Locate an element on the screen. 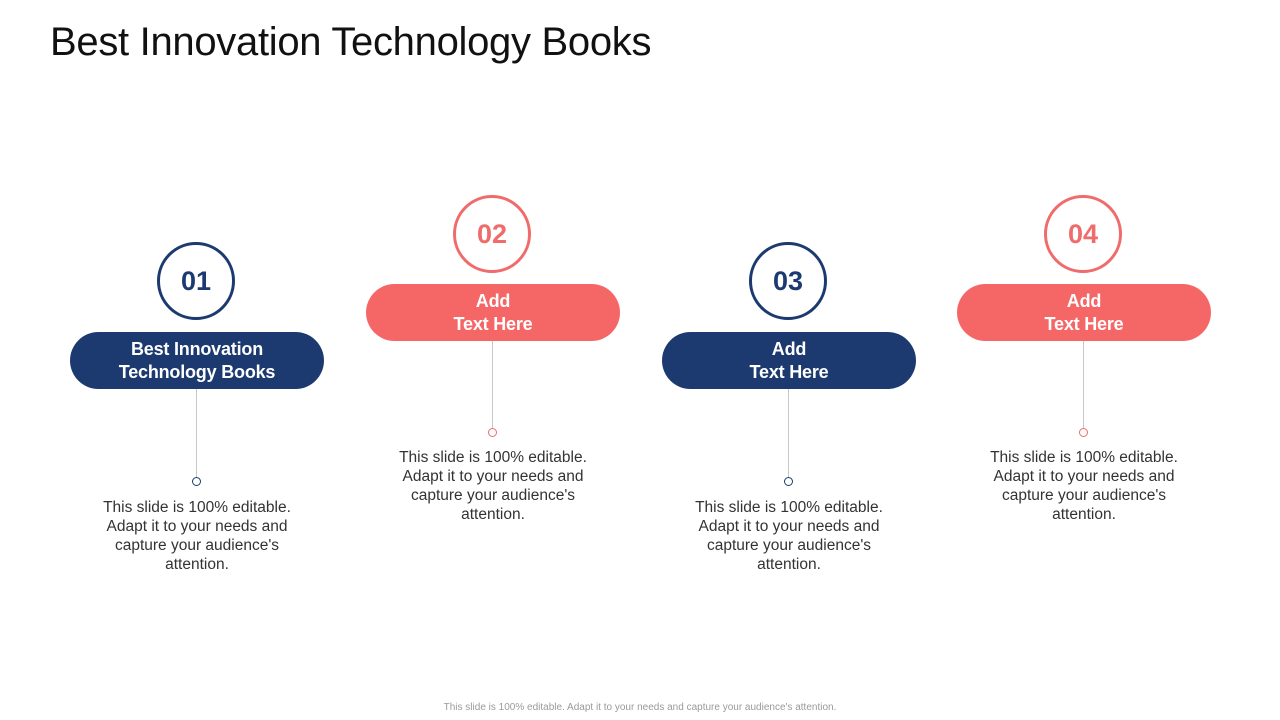 The image size is (1280, 720). step-4-label-pill: Add Text Here is located at coordinates (1084, 312).